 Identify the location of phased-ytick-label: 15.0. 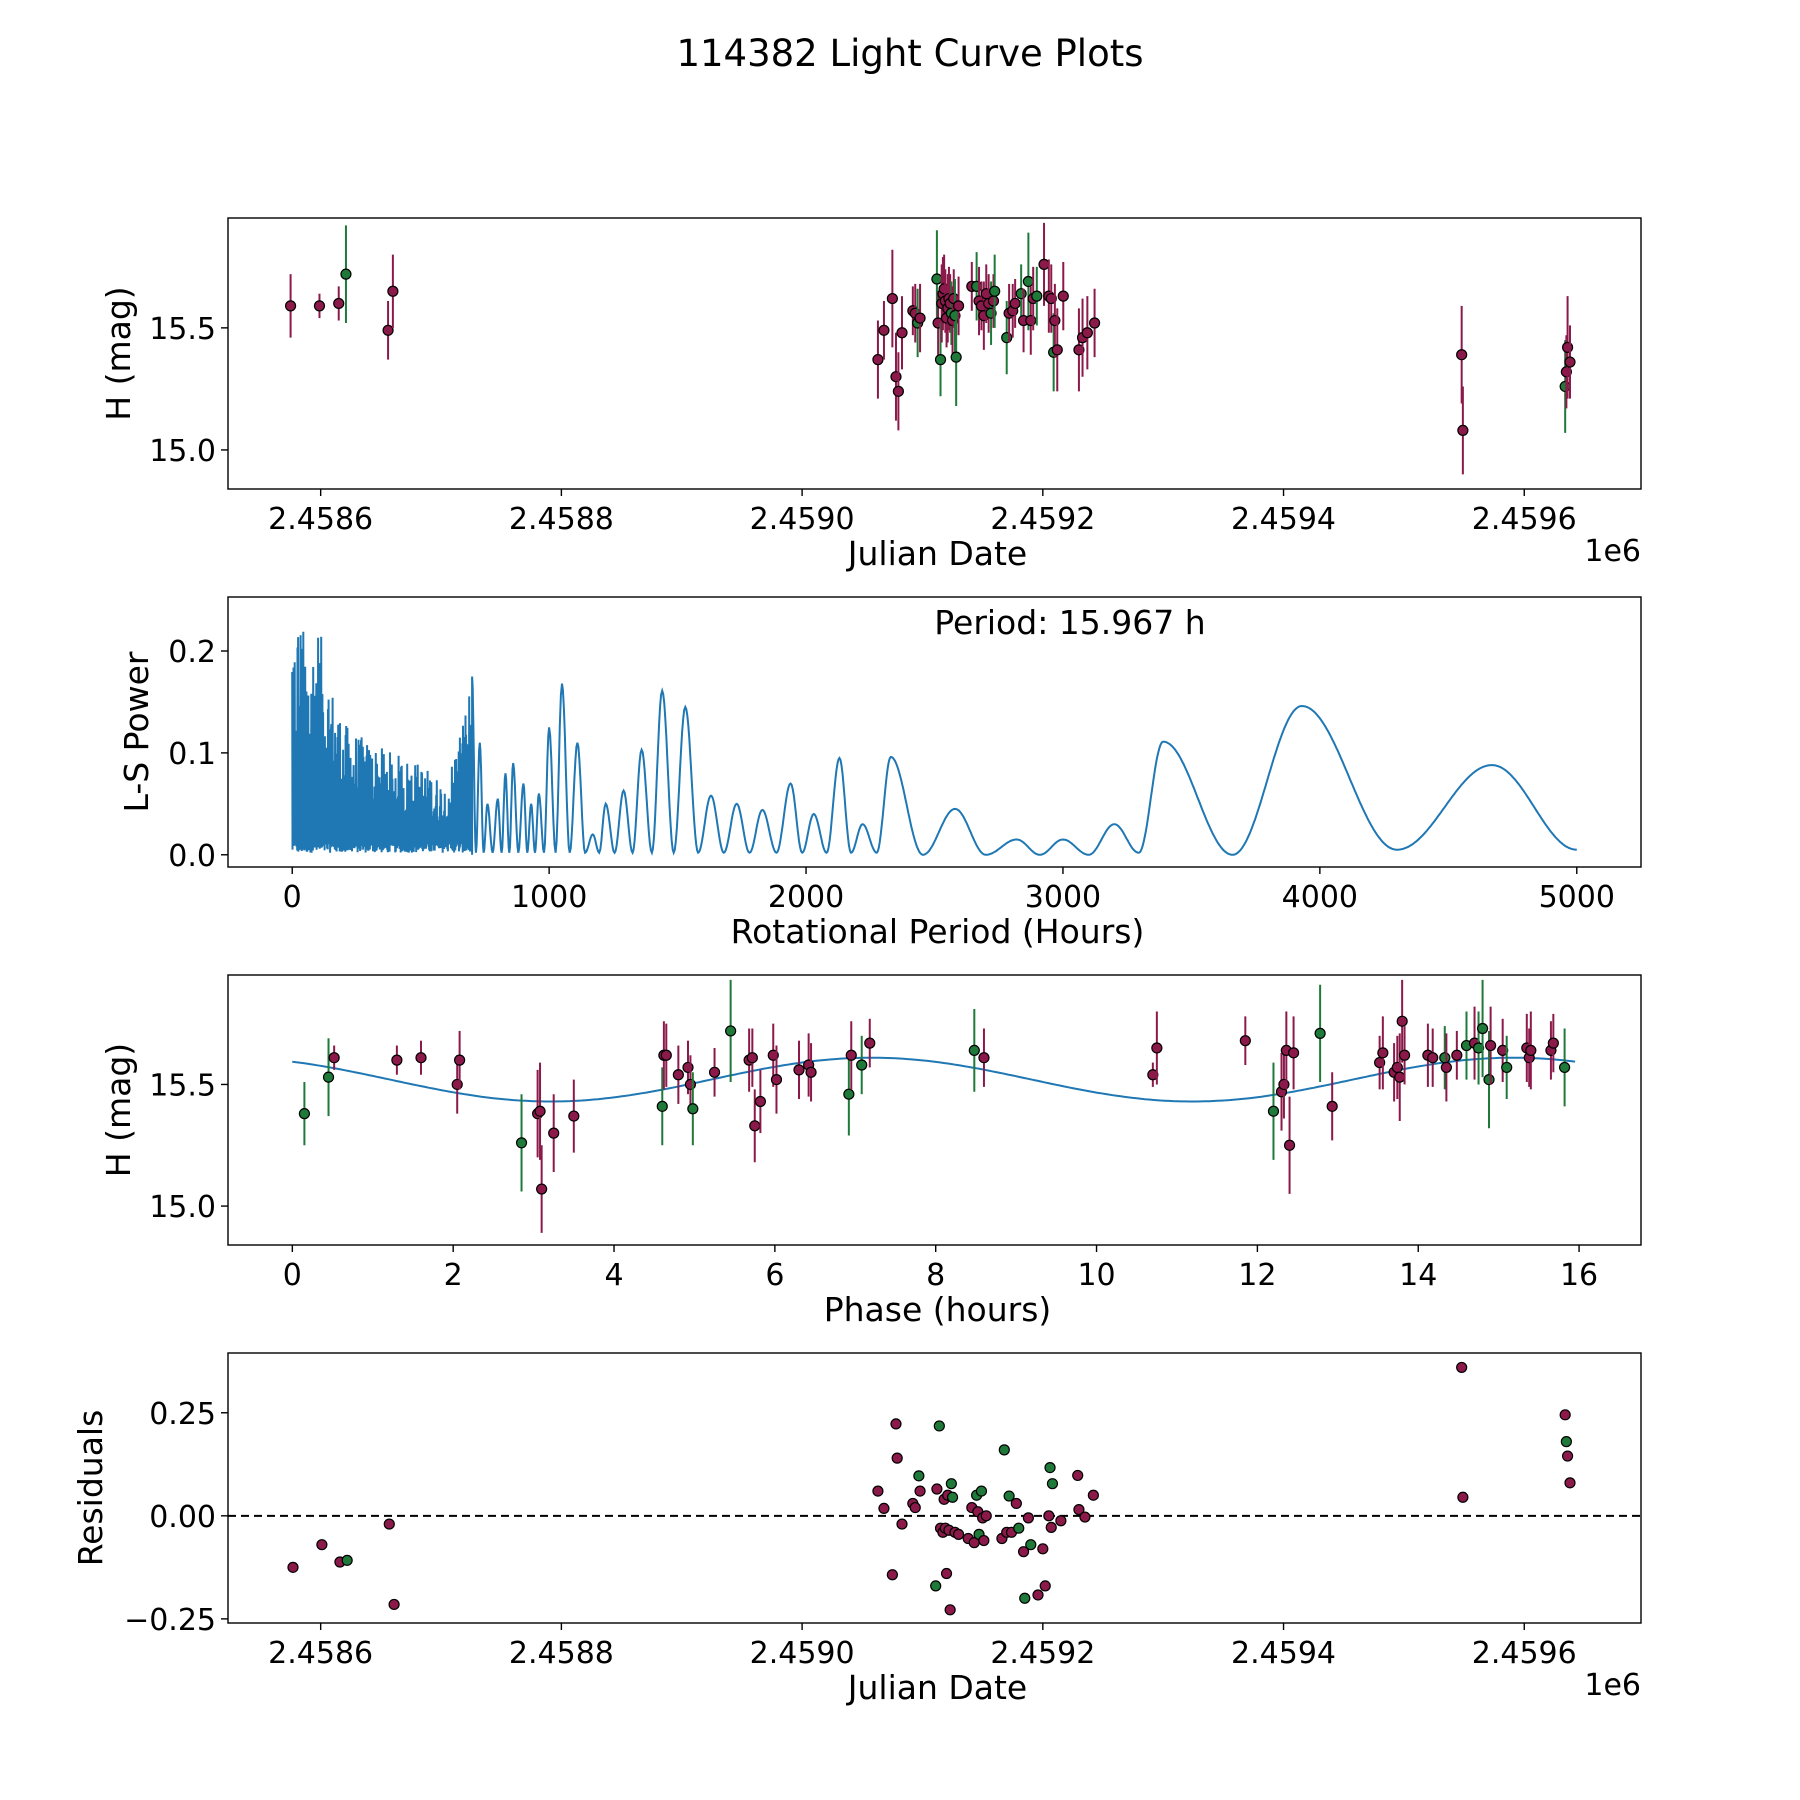
(182, 1207).